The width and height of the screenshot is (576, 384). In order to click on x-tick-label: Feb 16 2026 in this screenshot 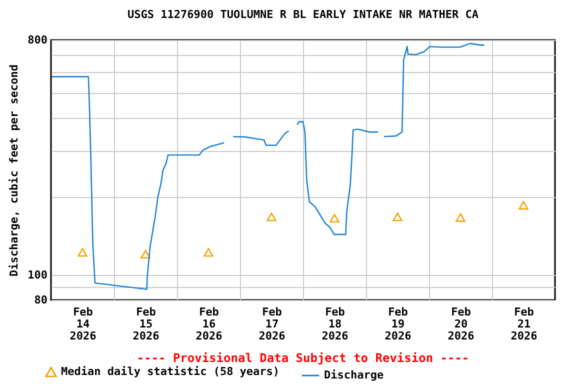, I will do `click(209, 324)`.